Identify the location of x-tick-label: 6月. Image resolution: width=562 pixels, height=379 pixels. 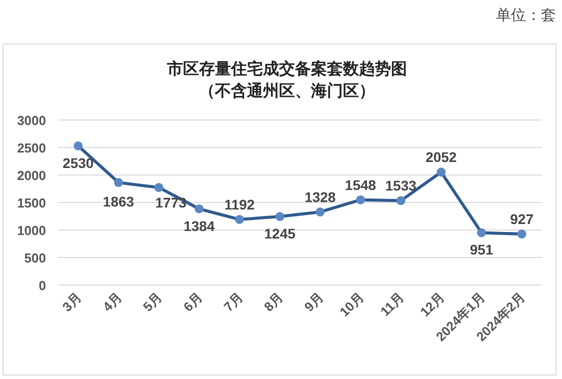
(193, 302).